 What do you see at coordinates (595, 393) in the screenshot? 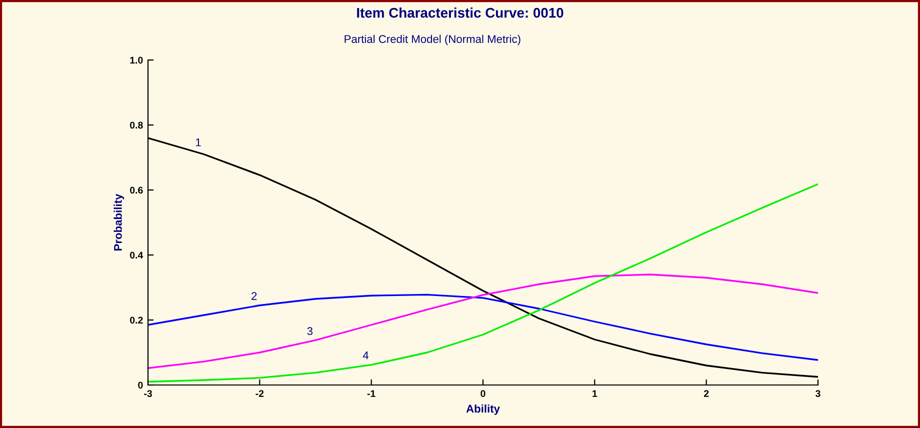
I see `x-tick-label: 1` at bounding box center [595, 393].